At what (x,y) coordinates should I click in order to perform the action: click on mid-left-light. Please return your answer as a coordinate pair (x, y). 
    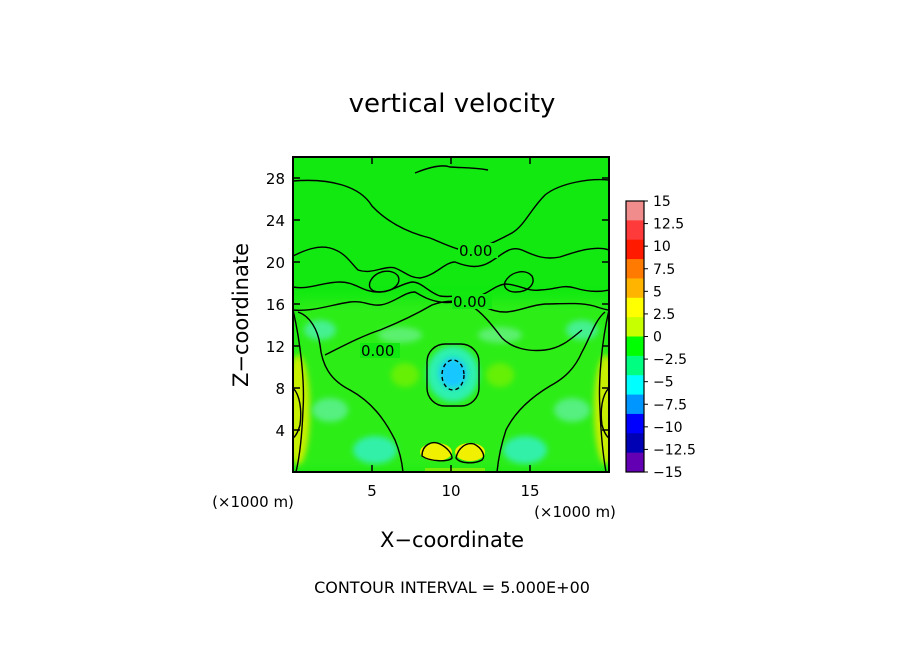
    Looking at the image, I should click on (330, 410).